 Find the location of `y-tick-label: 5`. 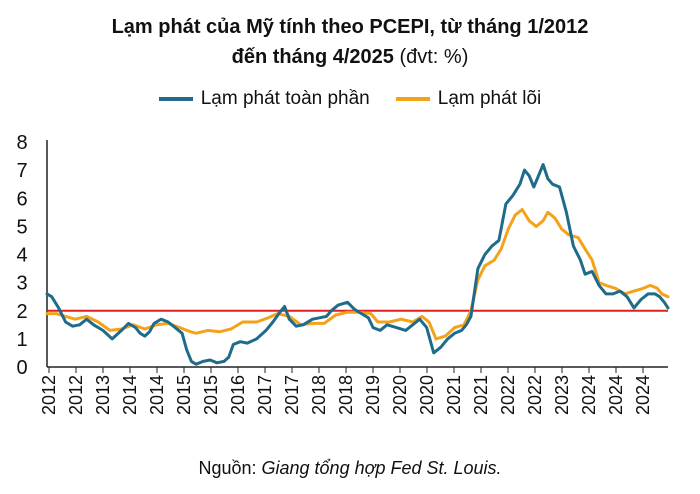

y-tick-label: 5 is located at coordinates (21, 227).